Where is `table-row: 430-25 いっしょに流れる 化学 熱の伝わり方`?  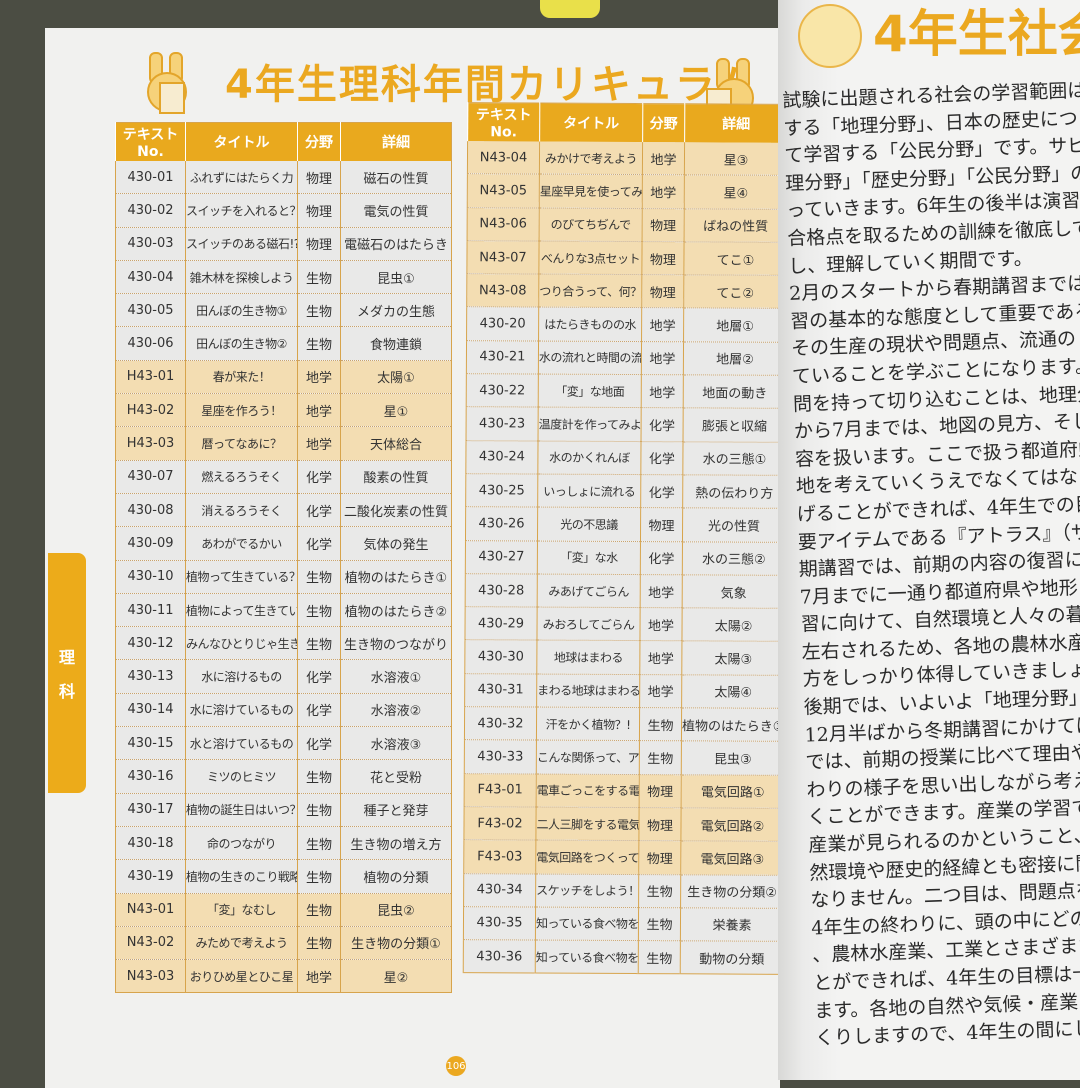
table-row: 430-25 いっしょに流れる 化学 熱の伝わり方 is located at coordinates (625, 491).